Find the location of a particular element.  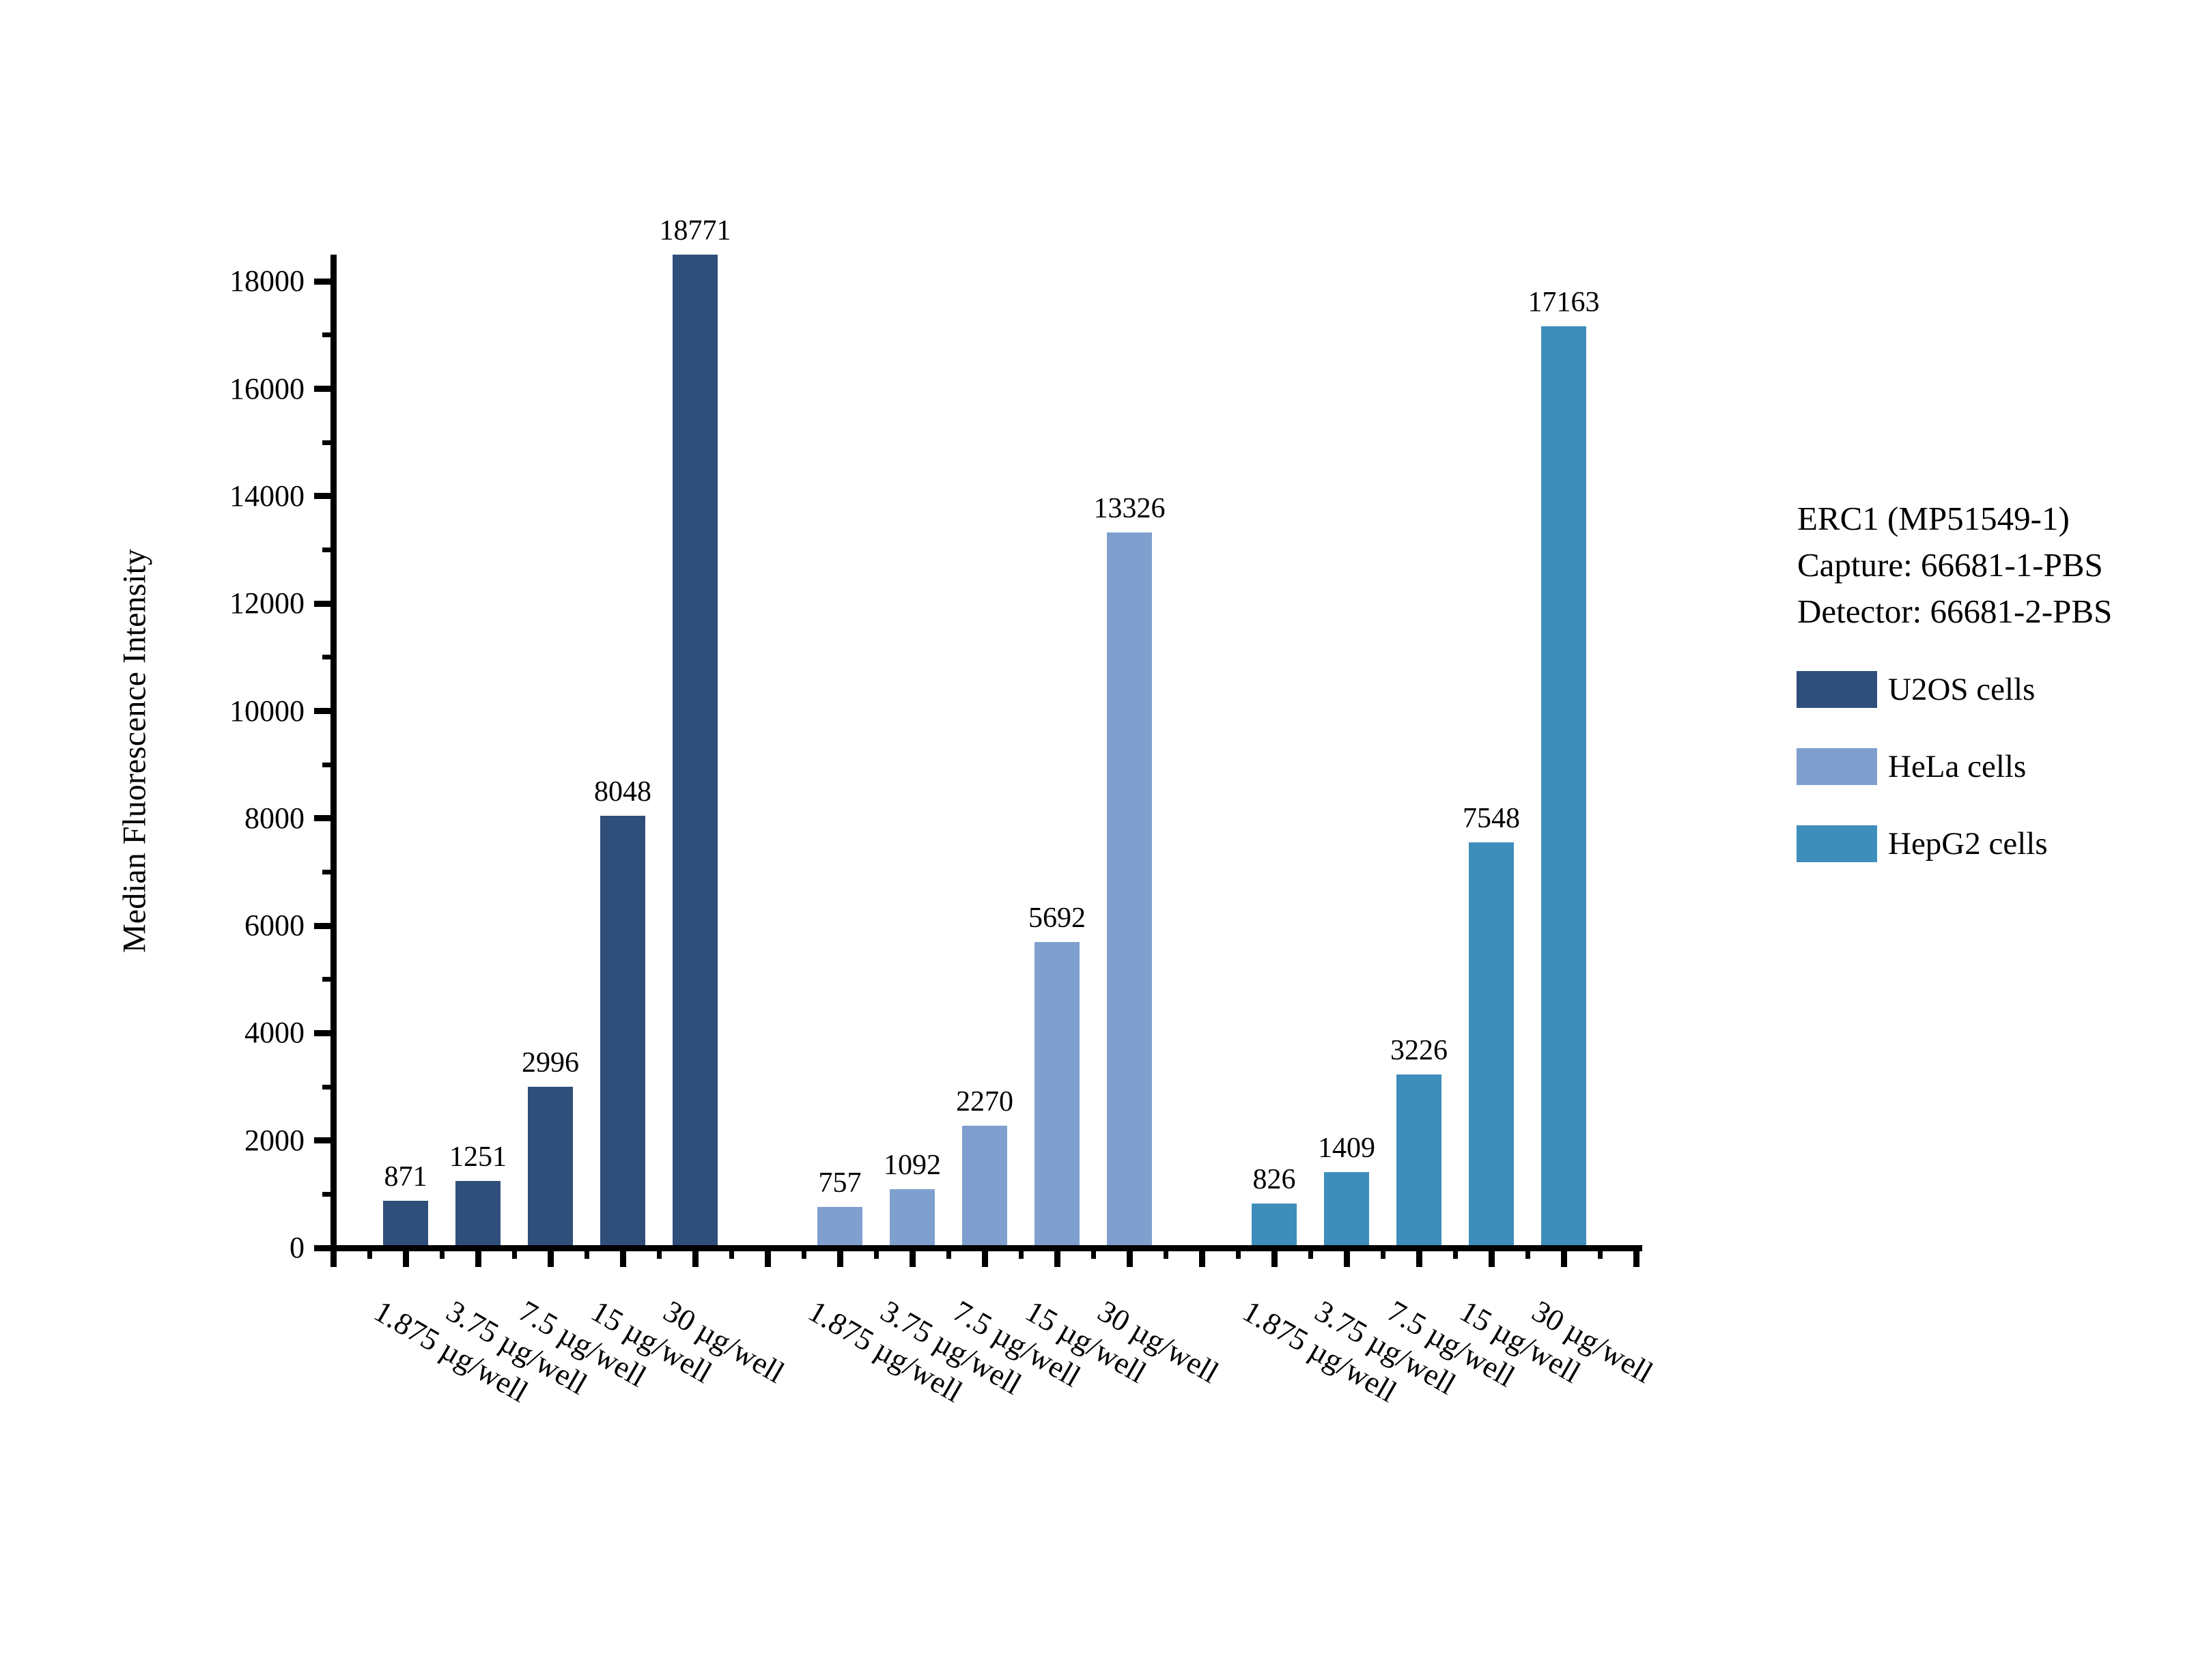

bar-value-label: 1251 is located at coordinates (478, 1157).